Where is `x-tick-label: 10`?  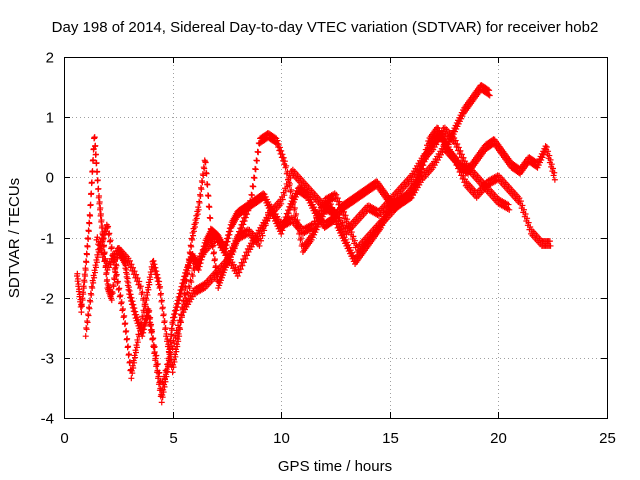 x-tick-label: 10 is located at coordinates (281, 438).